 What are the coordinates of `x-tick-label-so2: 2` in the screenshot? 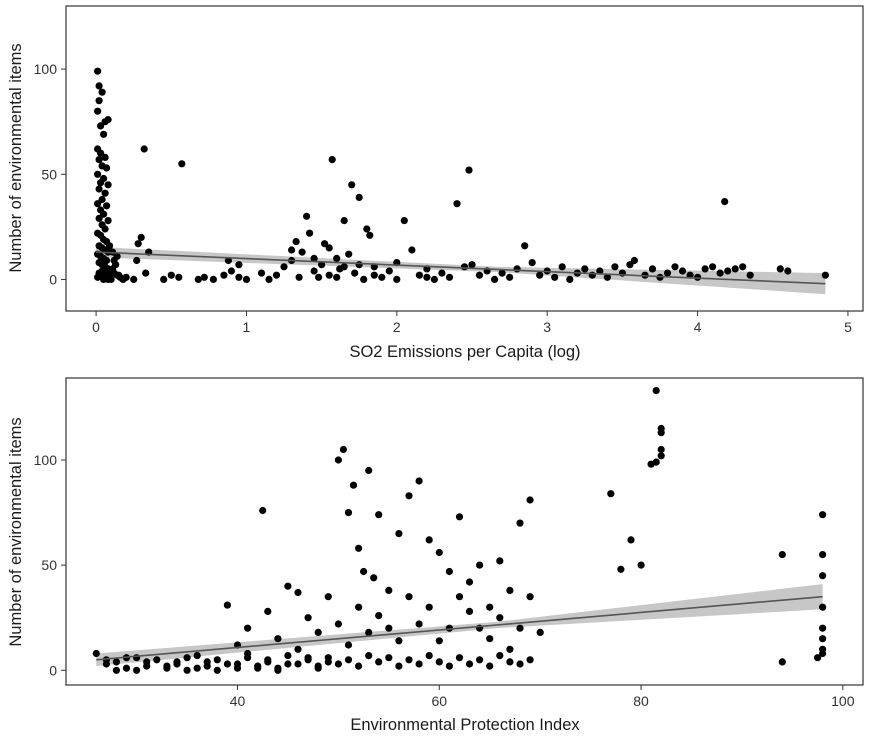 It's located at (397, 327).